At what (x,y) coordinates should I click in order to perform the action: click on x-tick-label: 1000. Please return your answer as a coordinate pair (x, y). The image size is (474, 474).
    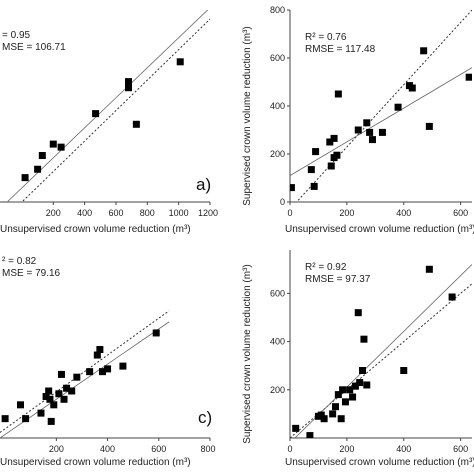
    Looking at the image, I should click on (179, 213).